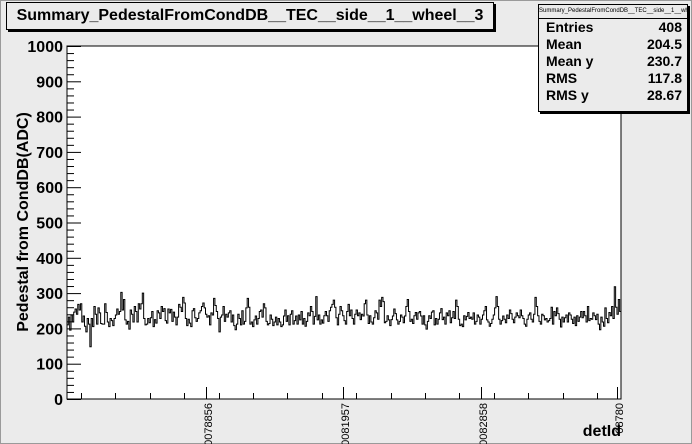 The height and width of the screenshot is (444, 692). I want to click on y-tick-label: 1000, so click(45, 47).